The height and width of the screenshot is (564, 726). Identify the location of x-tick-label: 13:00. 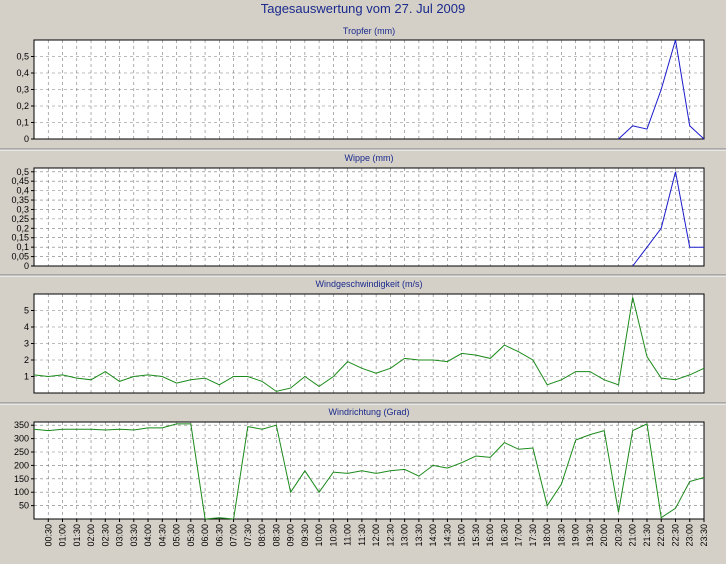
(405, 535).